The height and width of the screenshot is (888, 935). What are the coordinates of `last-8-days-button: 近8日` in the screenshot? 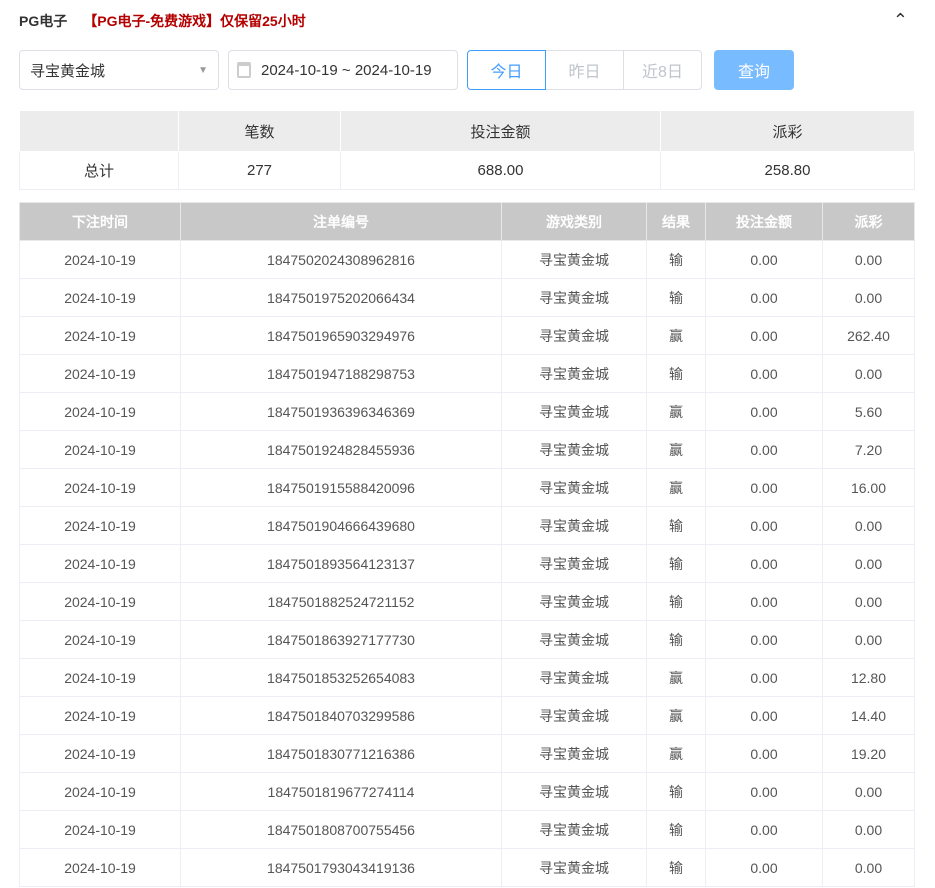 It's located at (662, 70).